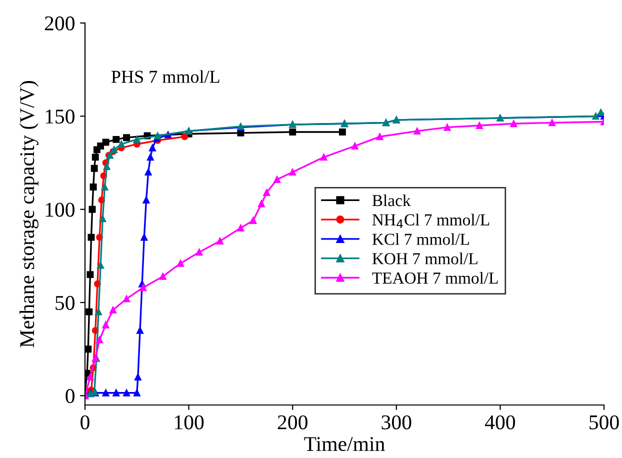  I want to click on legend-label: TEAOH 7 mmol/L, so click(435, 278).